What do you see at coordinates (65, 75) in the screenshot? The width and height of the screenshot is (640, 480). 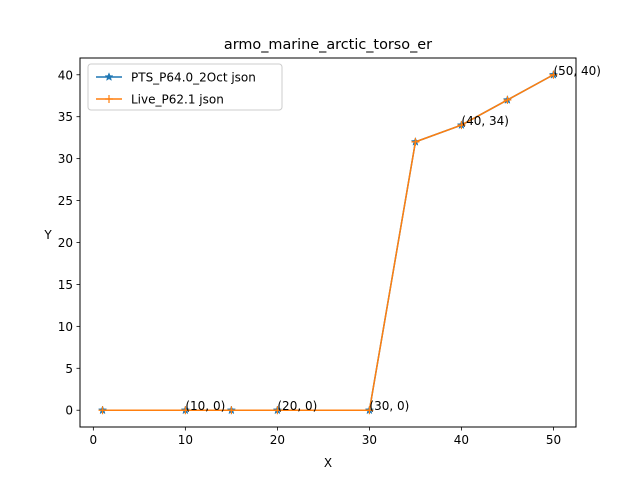 I see `y-tick-label: 40` at bounding box center [65, 75].